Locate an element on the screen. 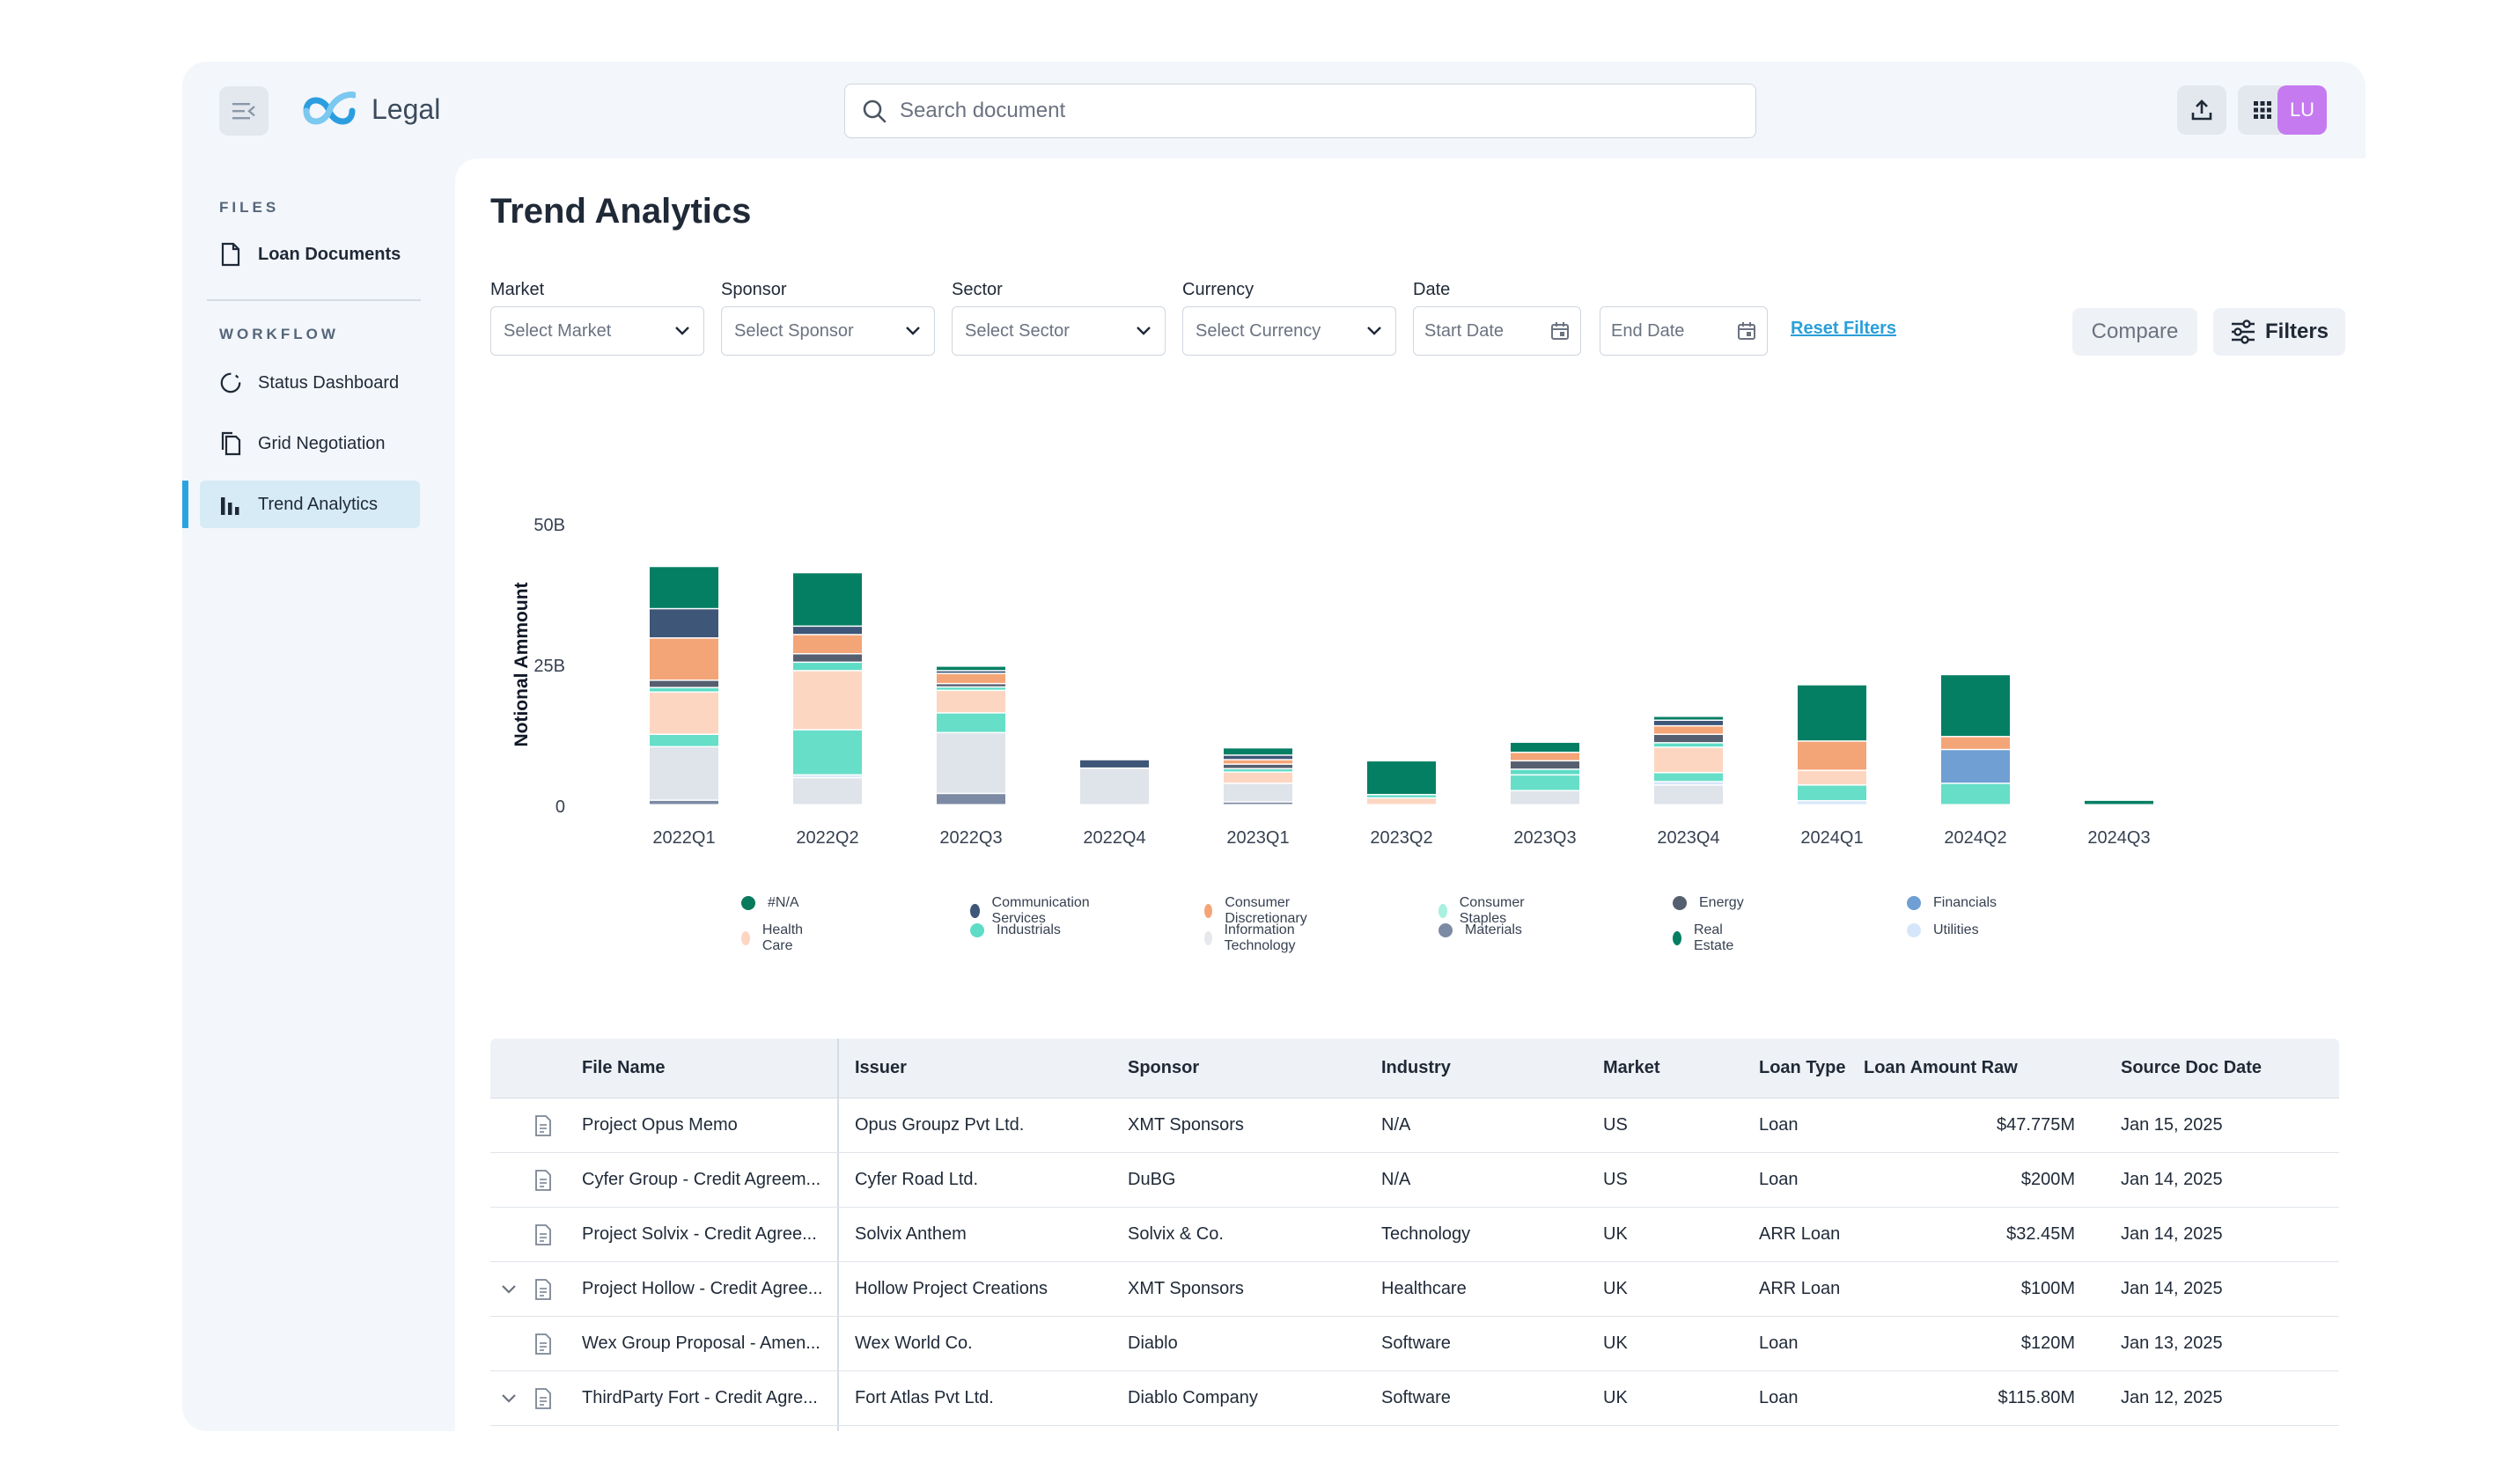  upload-button is located at coordinates (2201, 110).